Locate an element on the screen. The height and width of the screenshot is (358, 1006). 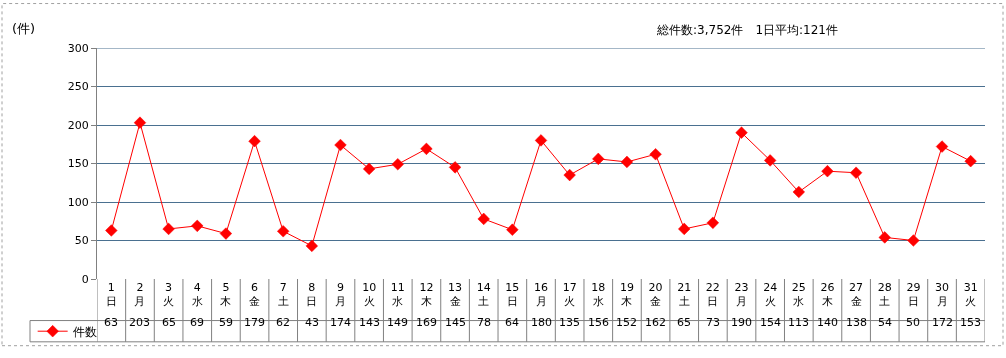
data-label: 149 is located at coordinates (397, 322).